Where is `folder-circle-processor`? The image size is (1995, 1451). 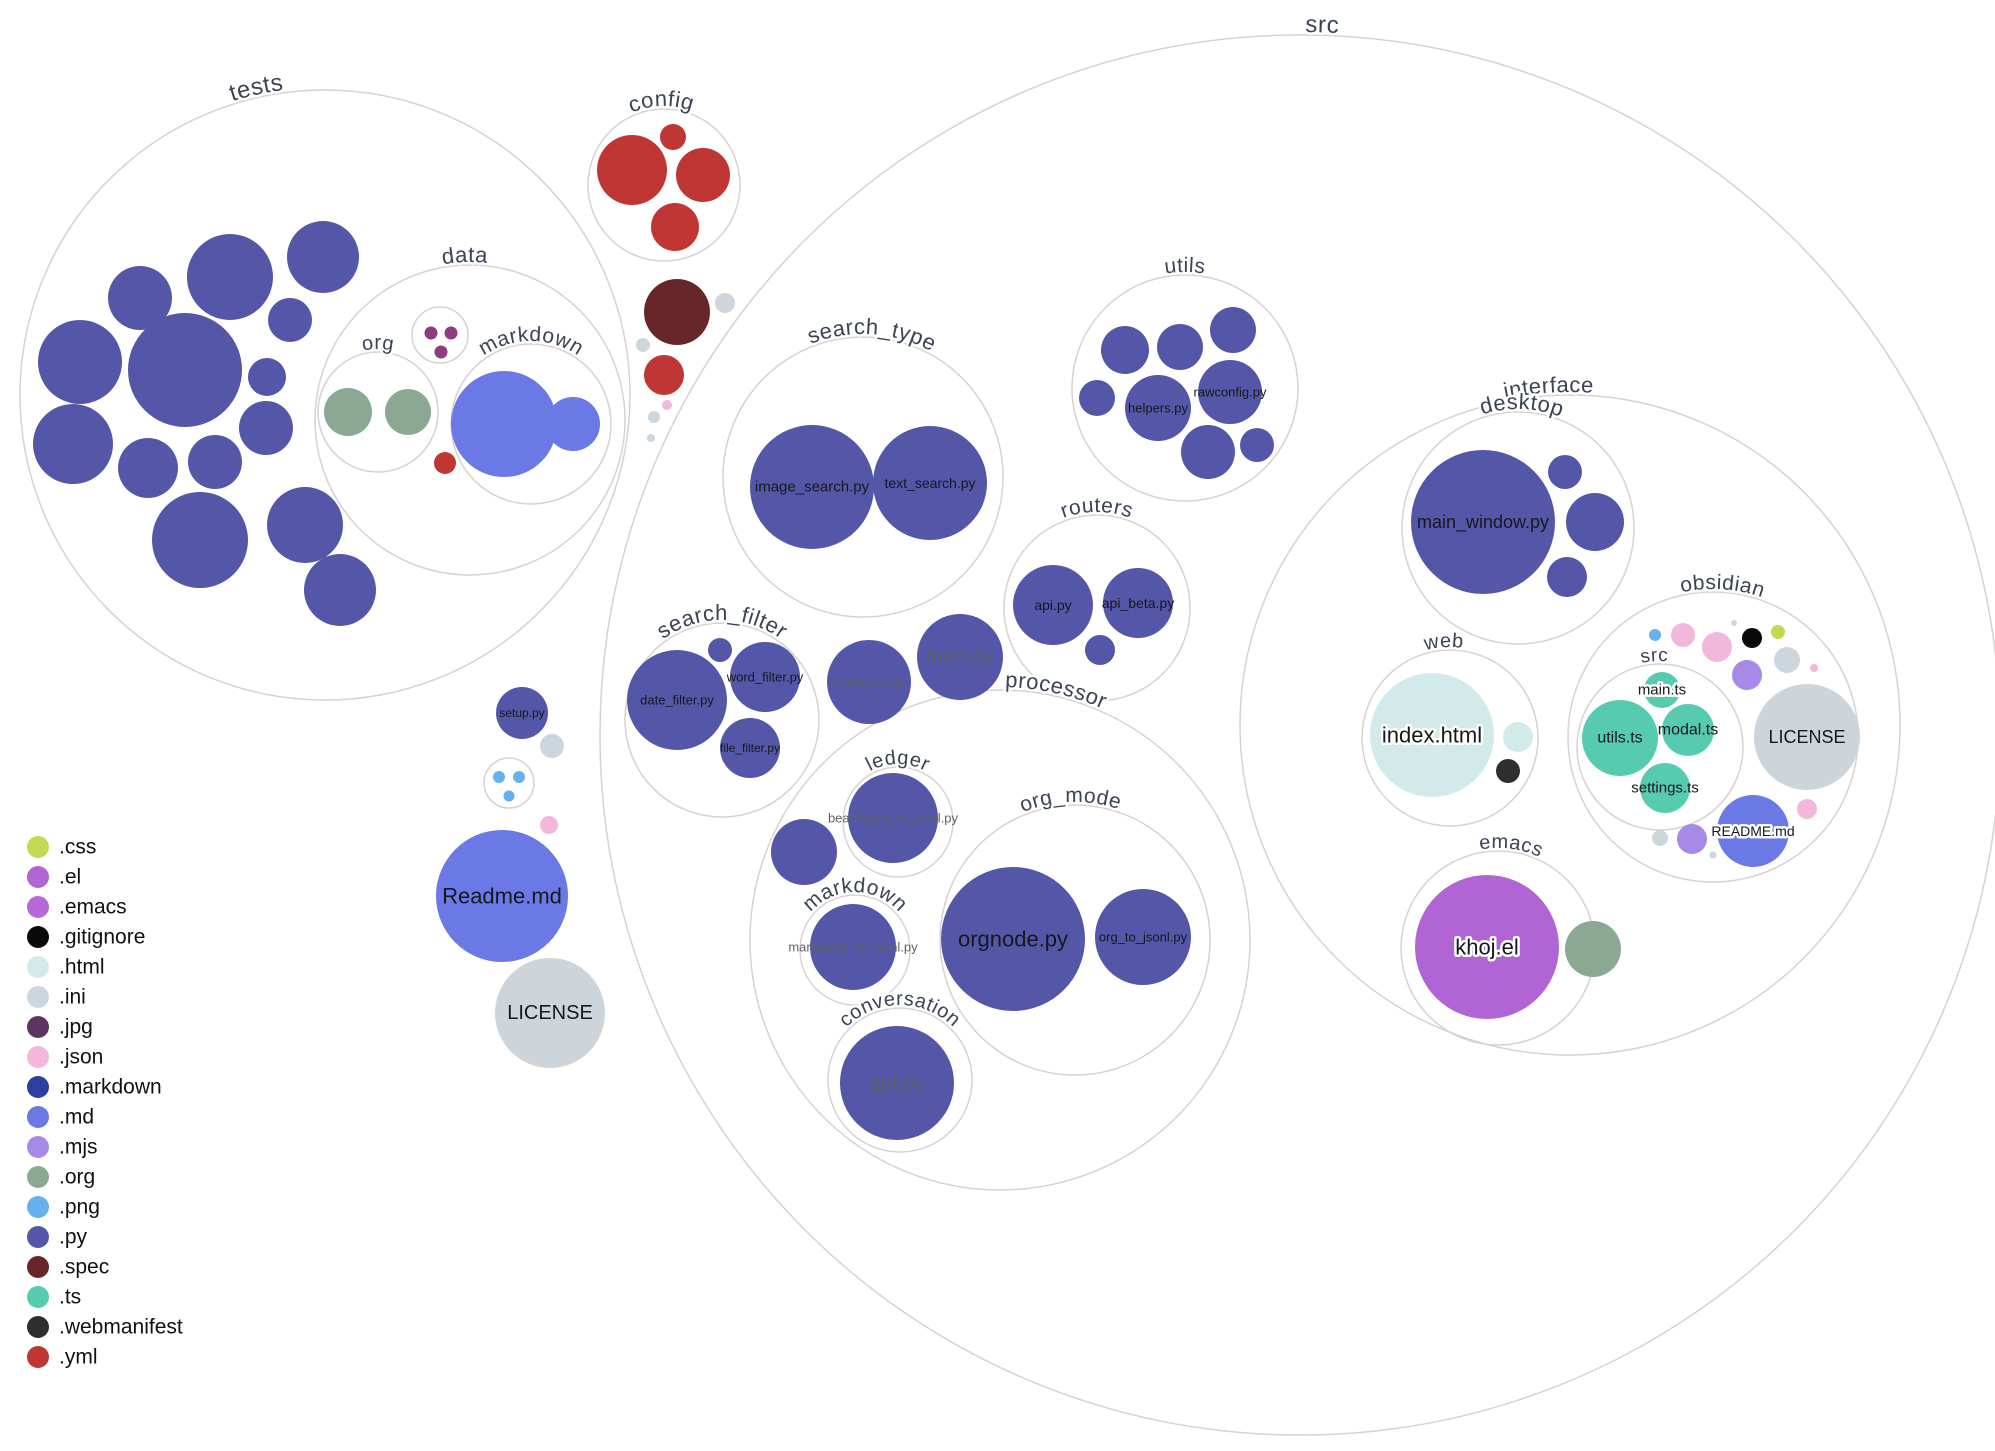
folder-circle-processor is located at coordinates (1000, 940).